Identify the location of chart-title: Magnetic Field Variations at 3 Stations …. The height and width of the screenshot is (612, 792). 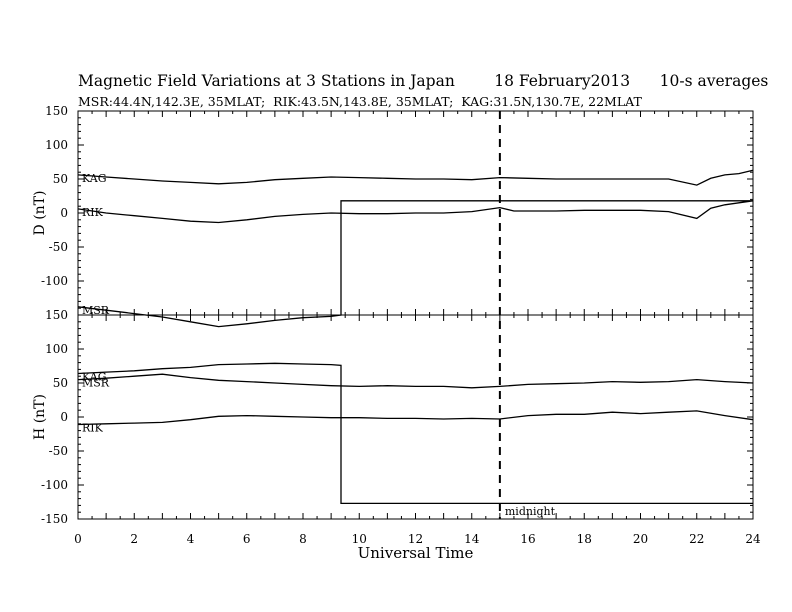
(423, 81).